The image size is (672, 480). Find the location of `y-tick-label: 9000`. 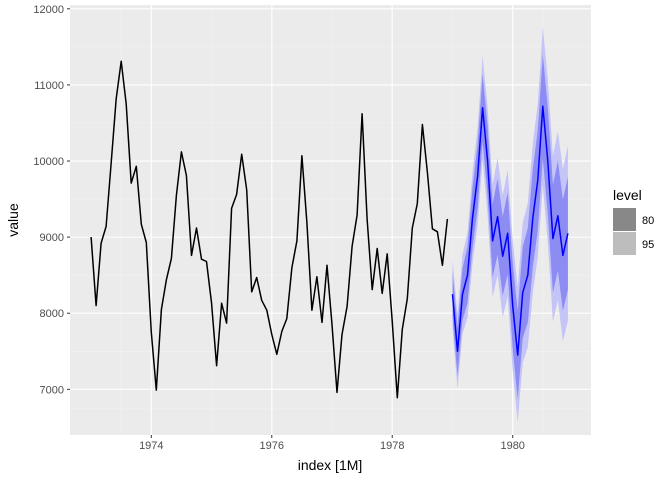

y-tick-label: 9000 is located at coordinates (52, 238).